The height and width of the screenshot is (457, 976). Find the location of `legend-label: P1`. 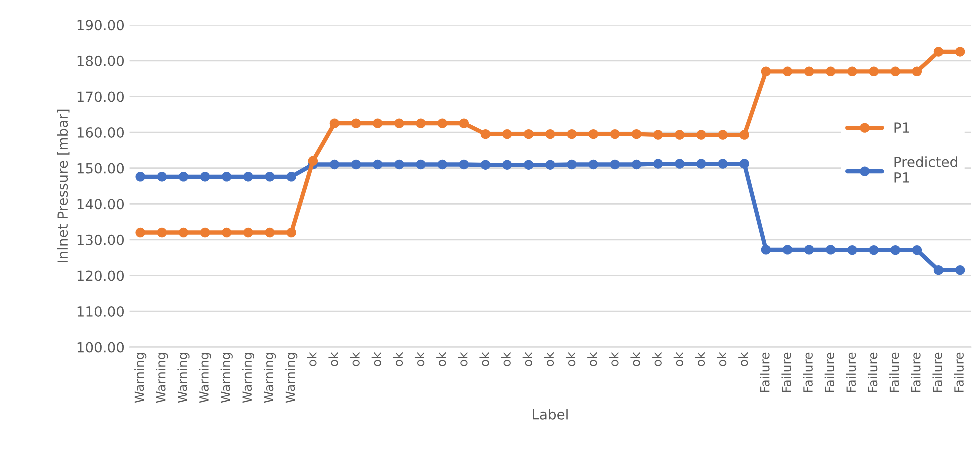

legend-label: P1 is located at coordinates (902, 127).